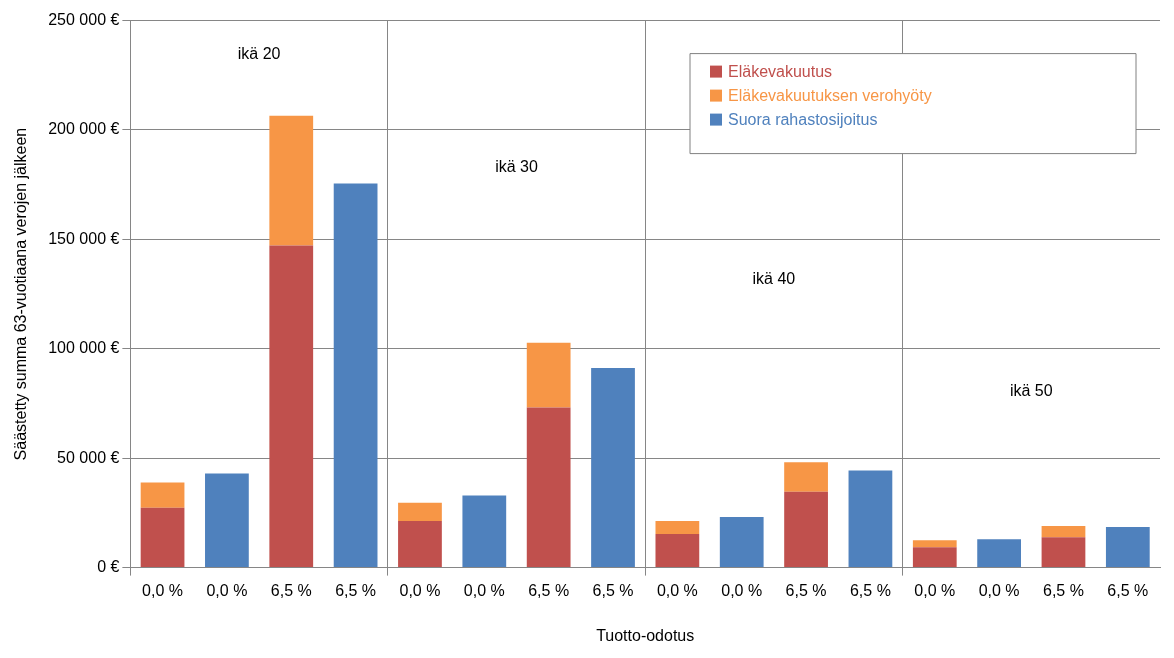  What do you see at coordinates (645, 635) in the screenshot?
I see `x-axis-title: Tuotto-odotus` at bounding box center [645, 635].